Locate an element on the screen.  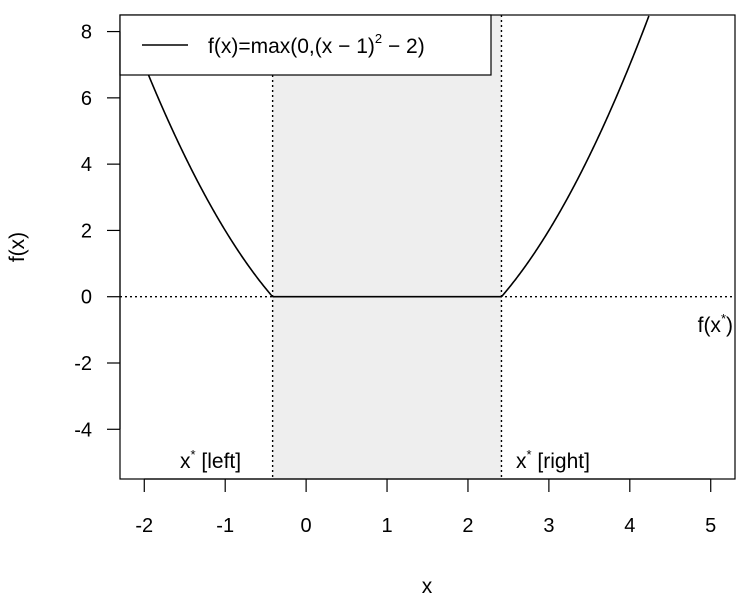
x-tick-label: 1 is located at coordinates (386, 526).